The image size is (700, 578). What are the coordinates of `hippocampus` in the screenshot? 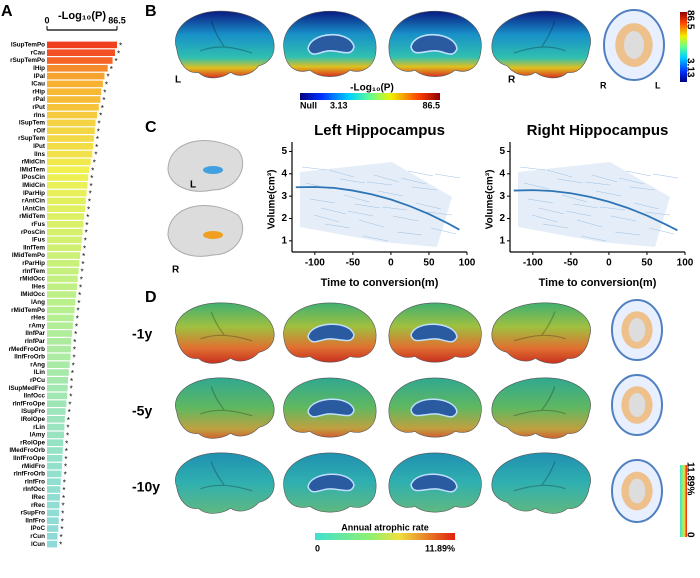 It's located at (213, 235).